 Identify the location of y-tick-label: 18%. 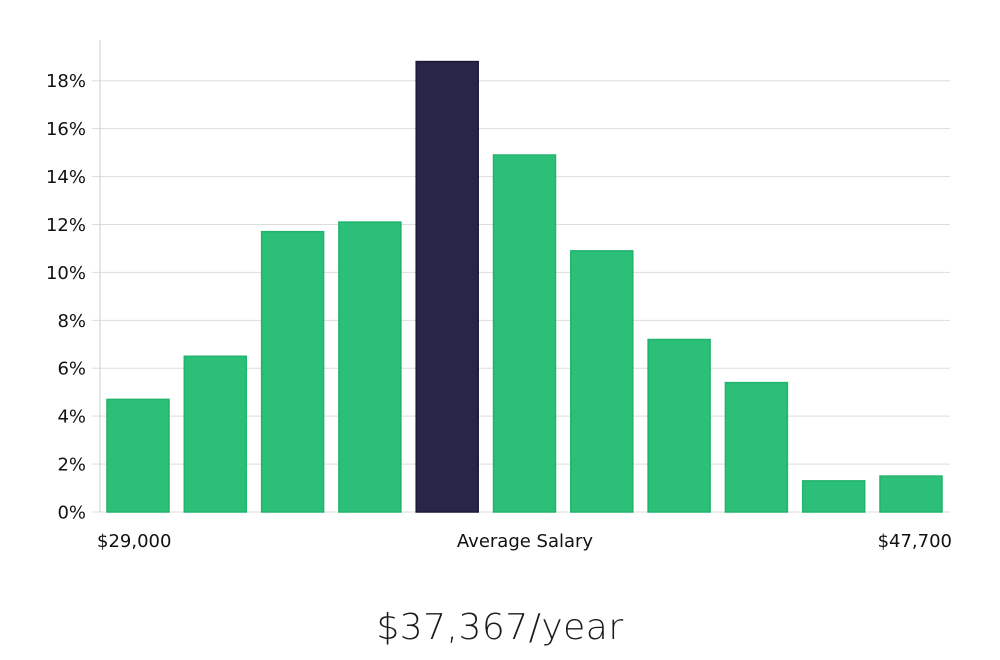
(66, 81).